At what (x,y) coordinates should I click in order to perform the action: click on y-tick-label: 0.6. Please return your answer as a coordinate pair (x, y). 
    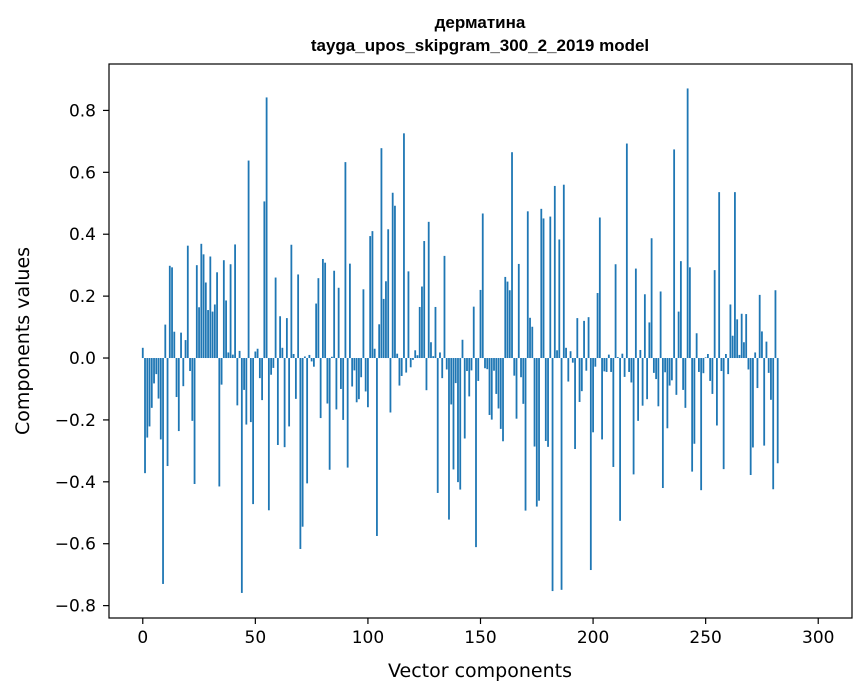
    Looking at the image, I should click on (82, 173).